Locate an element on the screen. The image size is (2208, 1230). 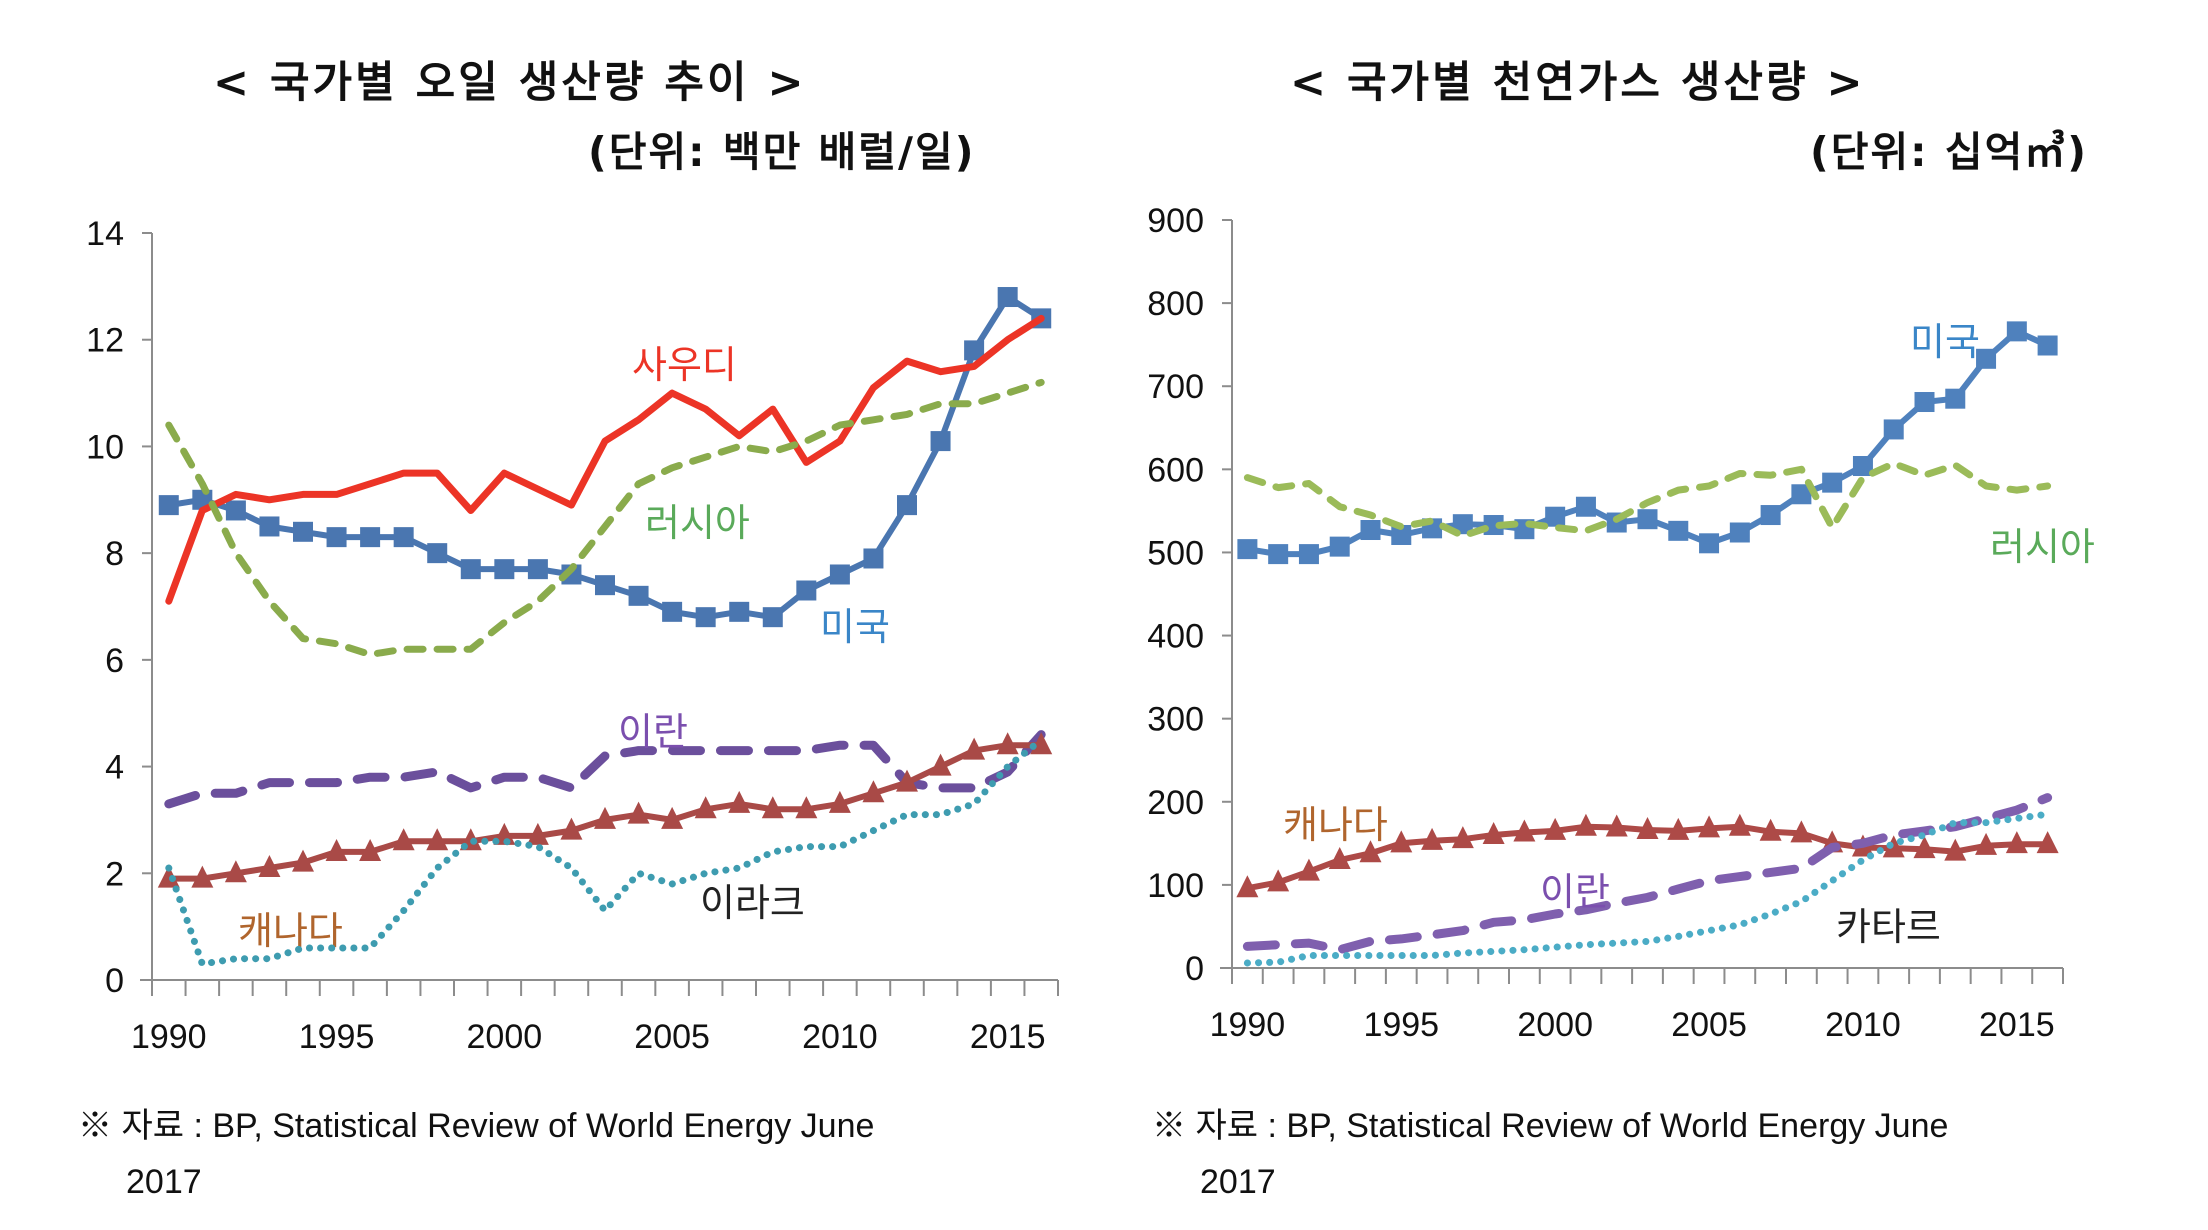
series-이라크 is located at coordinates (605, 852).